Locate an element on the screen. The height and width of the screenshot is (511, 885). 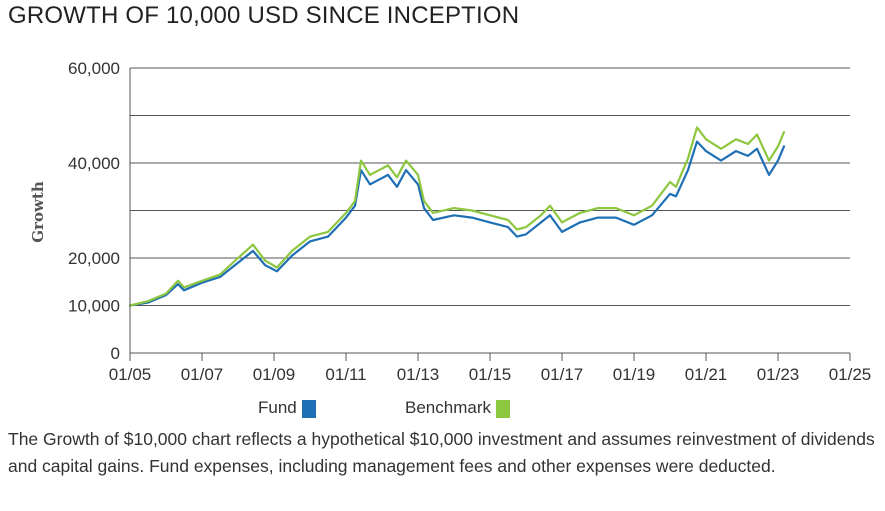
chart-title: GROWTH OF 10,000 USD SINCE INCEPTION is located at coordinates (264, 15).